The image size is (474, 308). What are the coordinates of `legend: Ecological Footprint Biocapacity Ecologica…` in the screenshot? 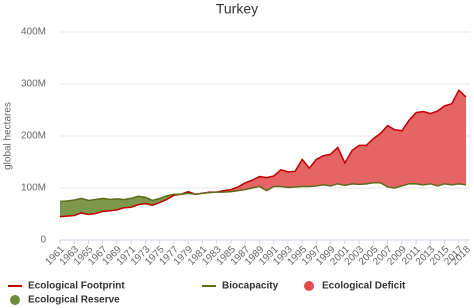 It's located at (207, 293).